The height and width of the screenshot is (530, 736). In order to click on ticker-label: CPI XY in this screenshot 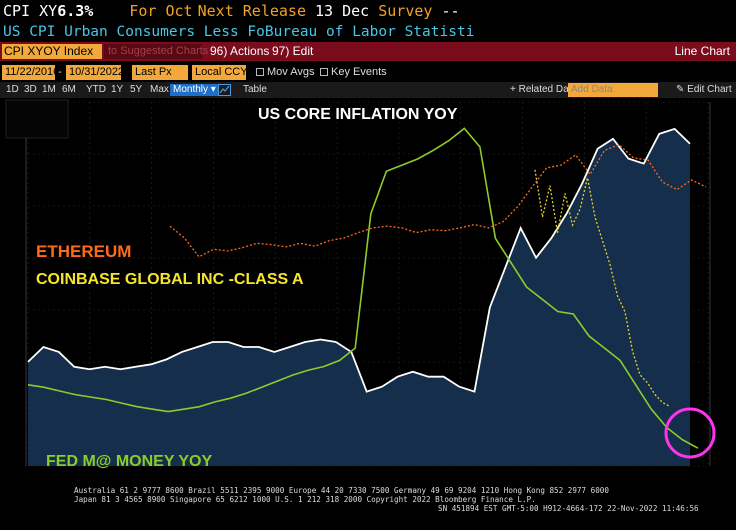, I will do `click(30, 11)`.